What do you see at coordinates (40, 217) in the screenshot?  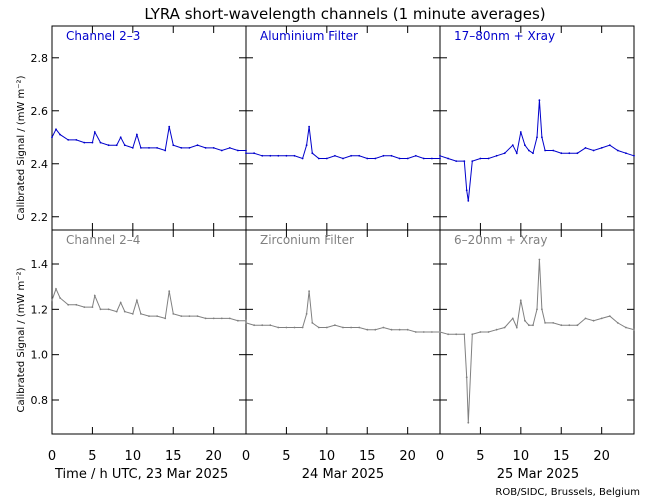 I see `y-tick-label: 2.2` at bounding box center [40, 217].